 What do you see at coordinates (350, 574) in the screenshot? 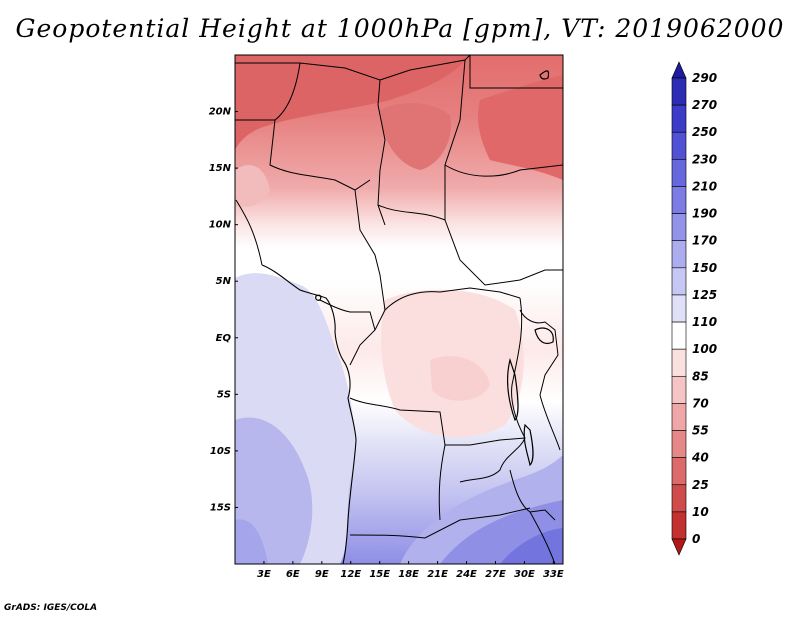
I see `lon-label: 12E` at bounding box center [350, 574].